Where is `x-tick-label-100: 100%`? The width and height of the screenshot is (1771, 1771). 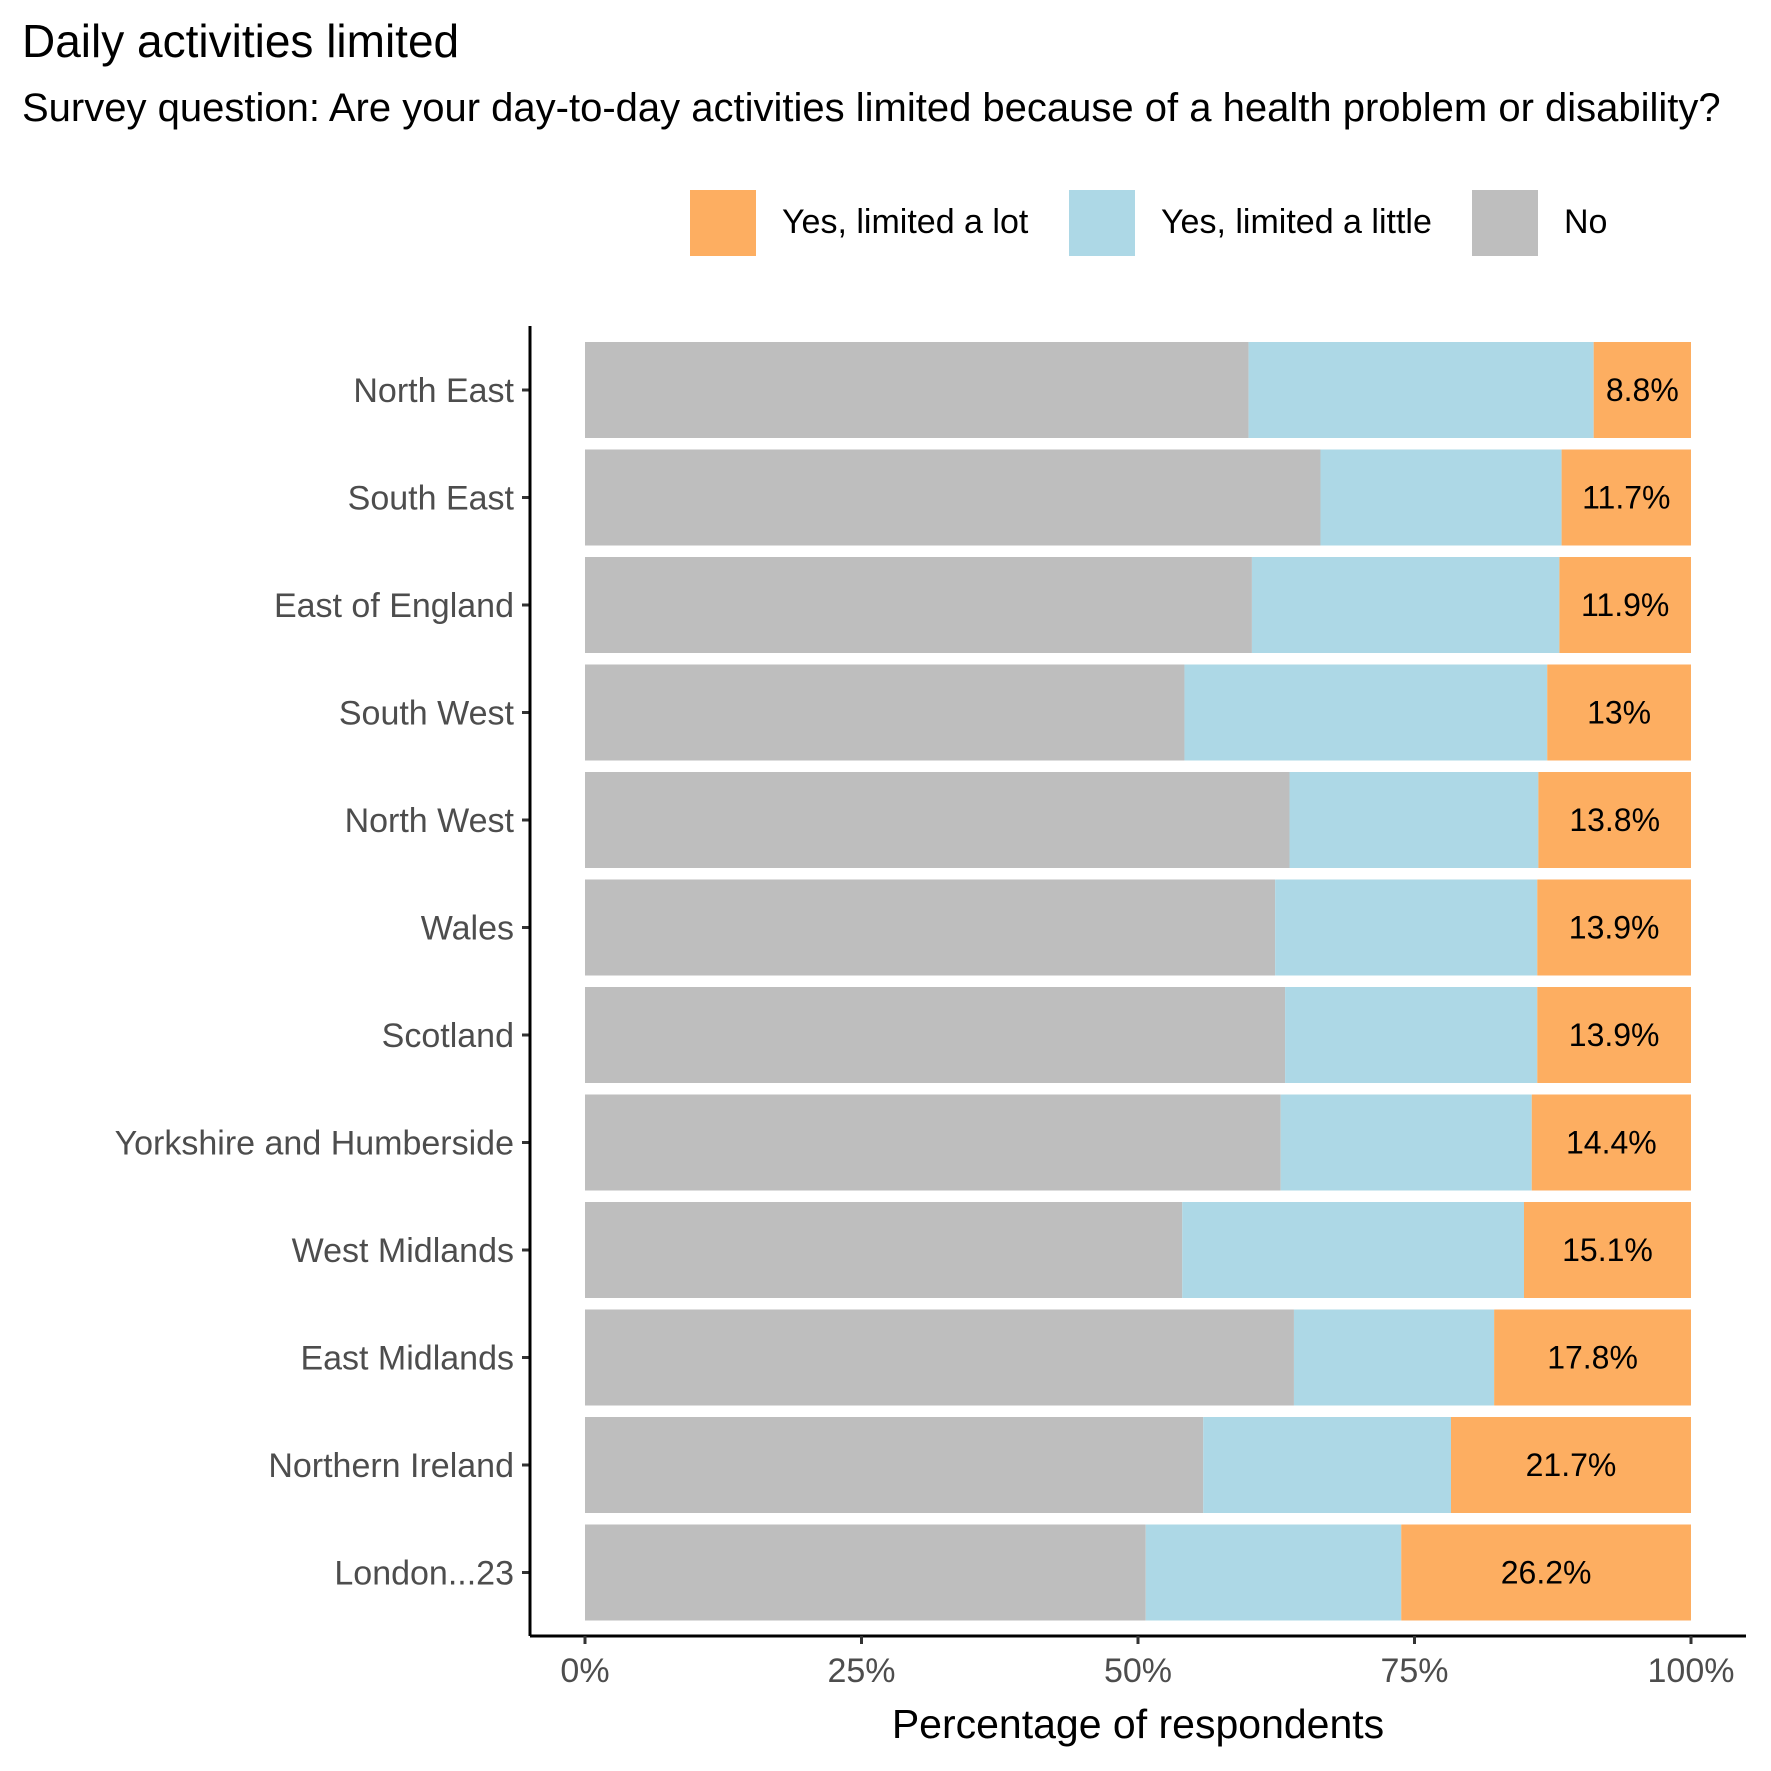
x-tick-label-100: 100% is located at coordinates (1691, 1671).